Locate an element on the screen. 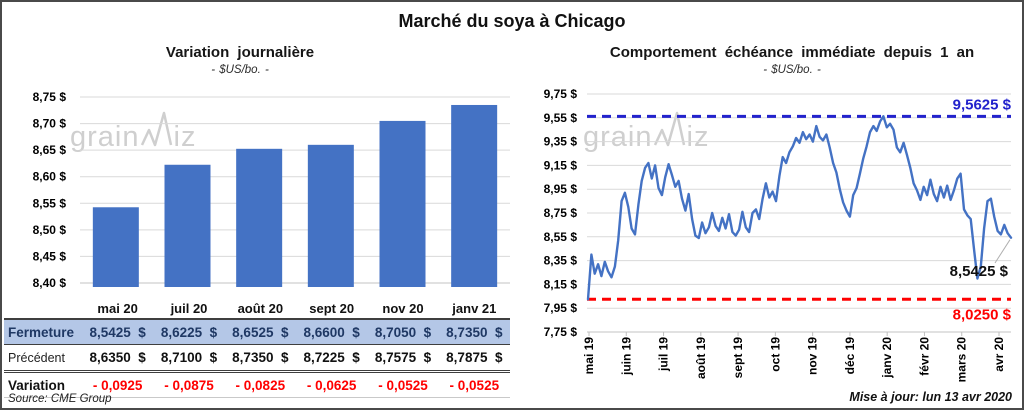 The image size is (1024, 410). table-cell: 8,6225 $ is located at coordinates (189, 332).